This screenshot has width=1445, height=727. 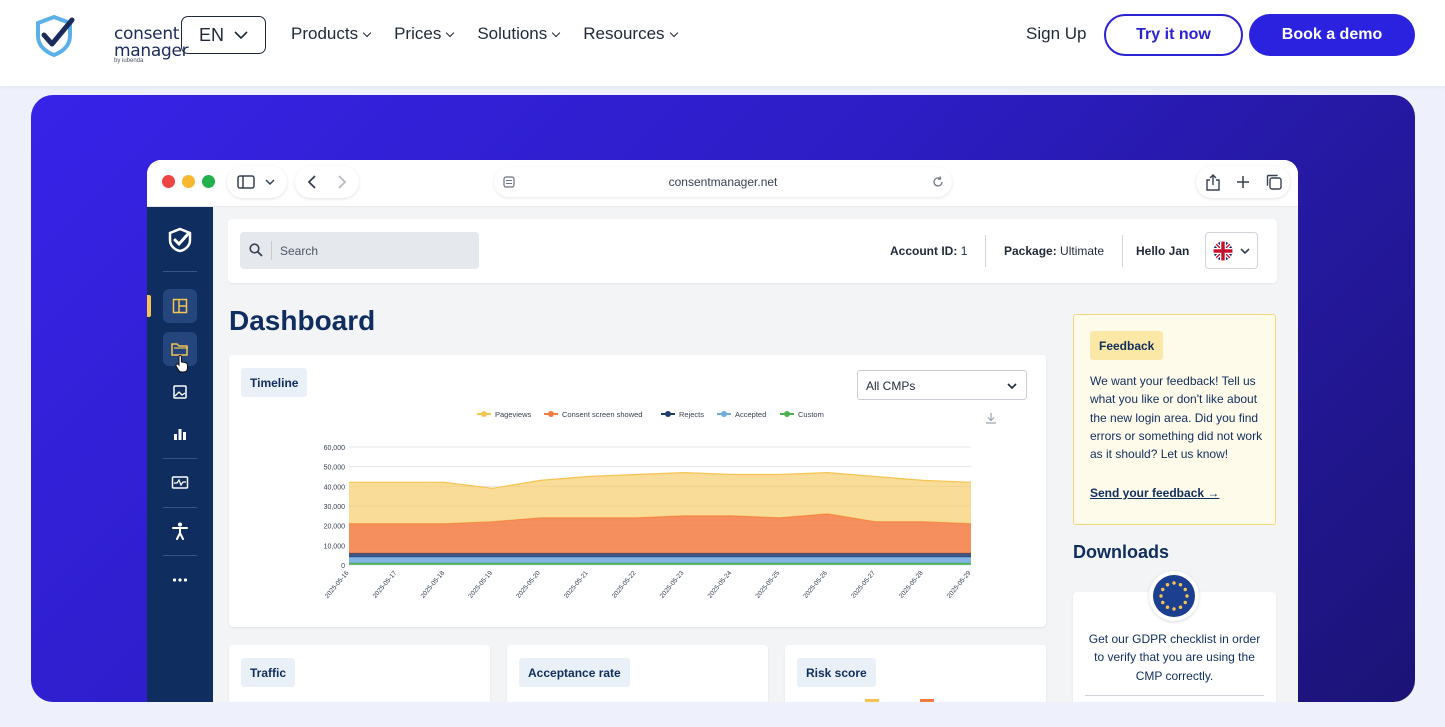 I want to click on bar-chart-icon, so click(x=180, y=434).